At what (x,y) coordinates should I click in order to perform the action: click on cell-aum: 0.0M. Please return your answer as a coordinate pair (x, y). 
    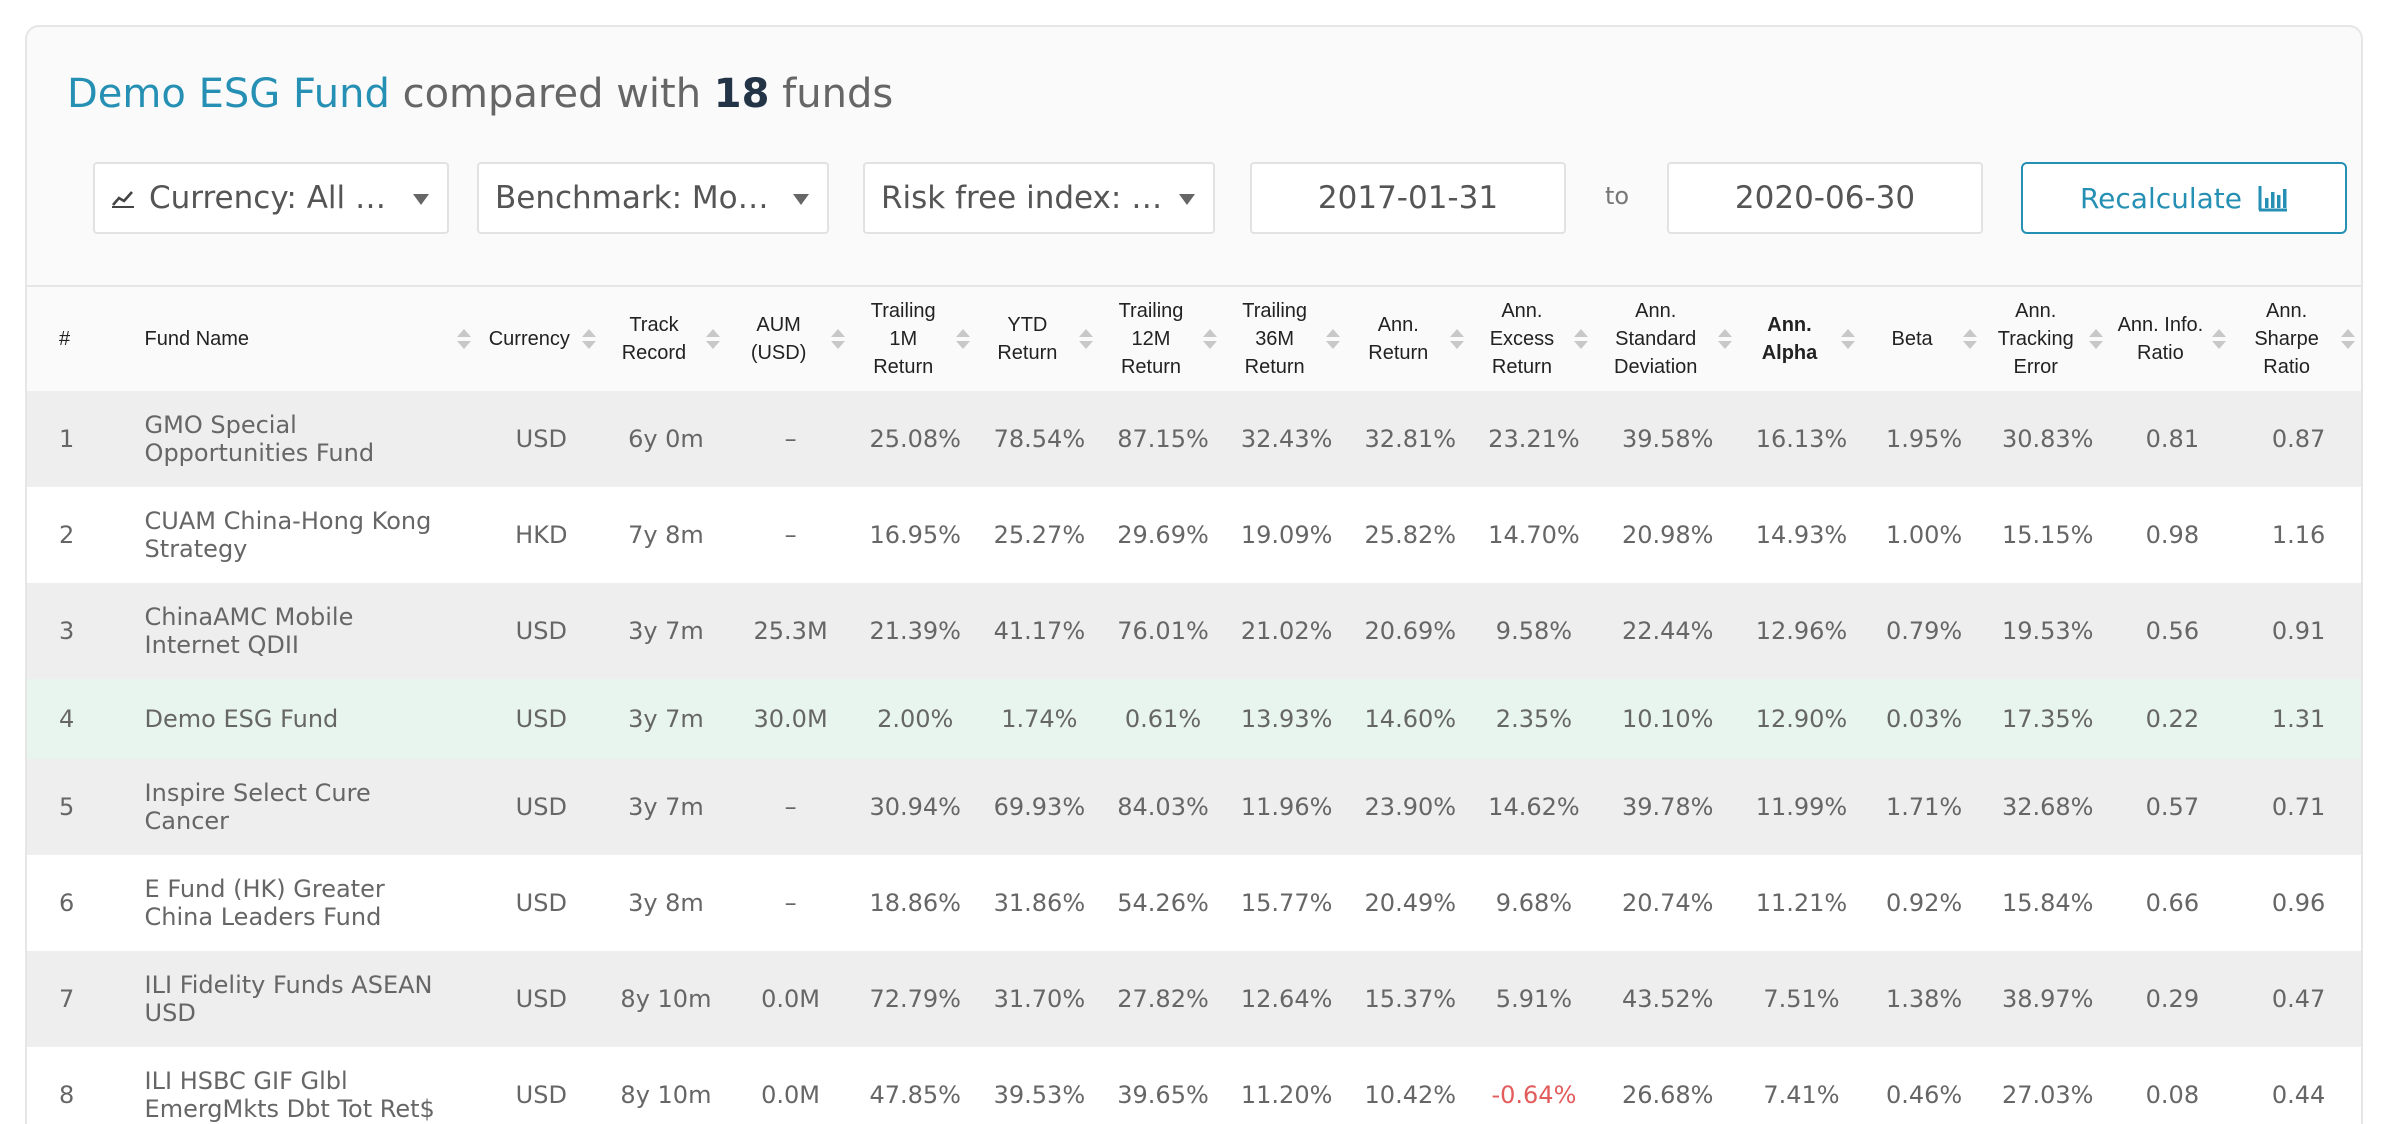
    Looking at the image, I should click on (790, 999).